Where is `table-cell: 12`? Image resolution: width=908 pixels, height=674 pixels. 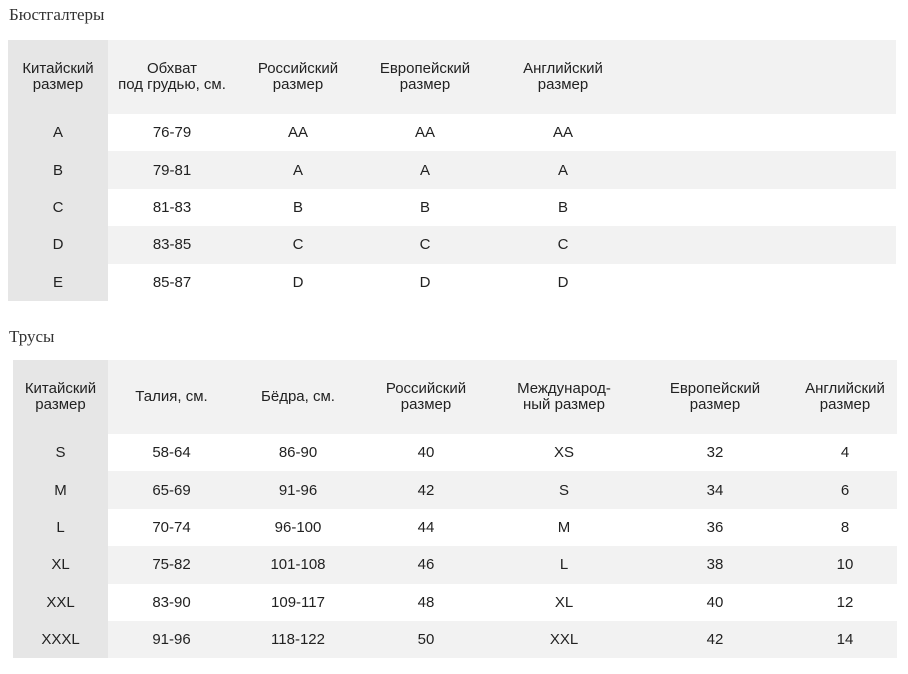
table-cell: 12 is located at coordinates (845, 602).